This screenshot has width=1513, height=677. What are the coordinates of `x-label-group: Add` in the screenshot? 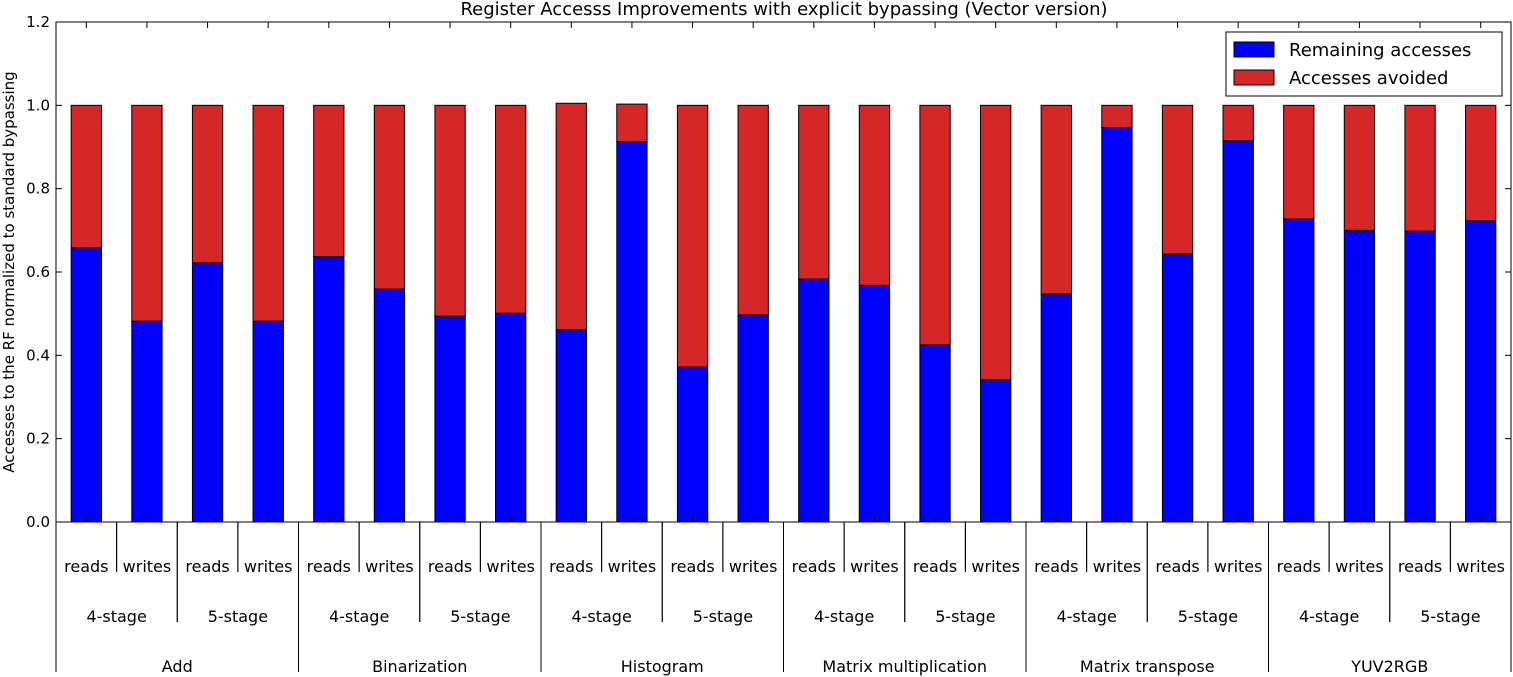 It's located at (177, 666).